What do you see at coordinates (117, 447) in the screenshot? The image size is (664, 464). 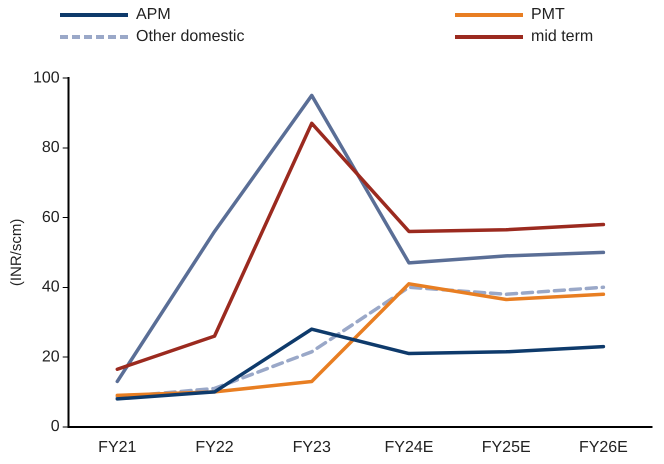 I see `x-tick-label: FY21` at bounding box center [117, 447].